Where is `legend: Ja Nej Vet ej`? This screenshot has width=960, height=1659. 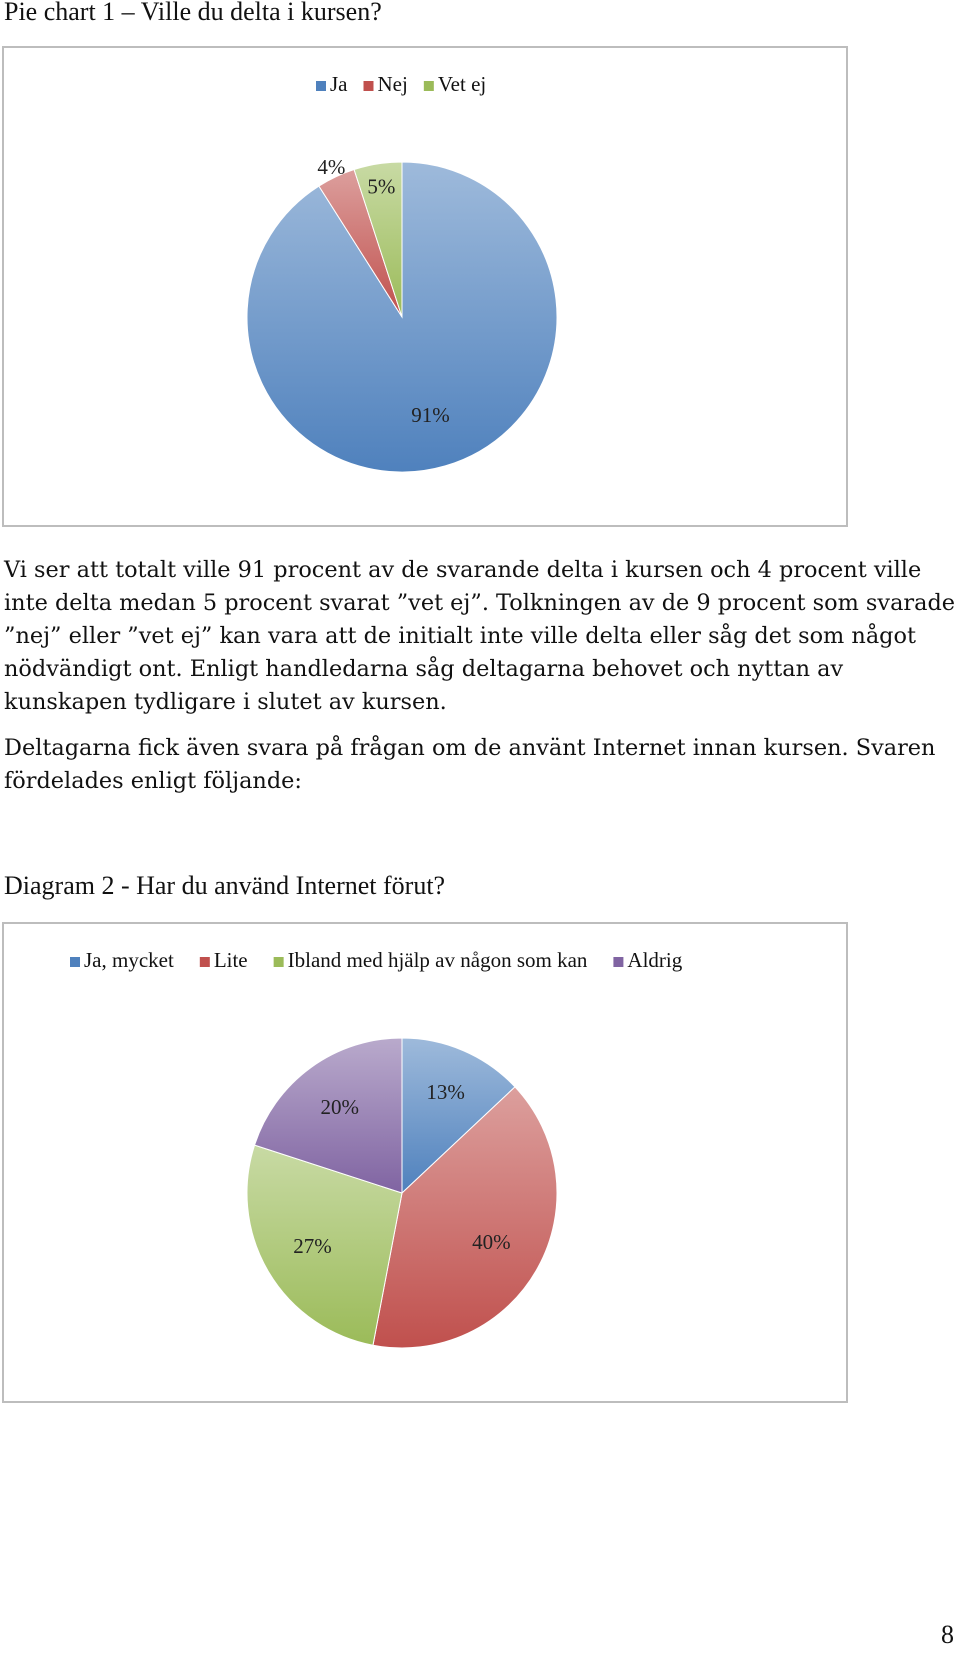
legend: Ja Nej Vet ej is located at coordinates (401, 84).